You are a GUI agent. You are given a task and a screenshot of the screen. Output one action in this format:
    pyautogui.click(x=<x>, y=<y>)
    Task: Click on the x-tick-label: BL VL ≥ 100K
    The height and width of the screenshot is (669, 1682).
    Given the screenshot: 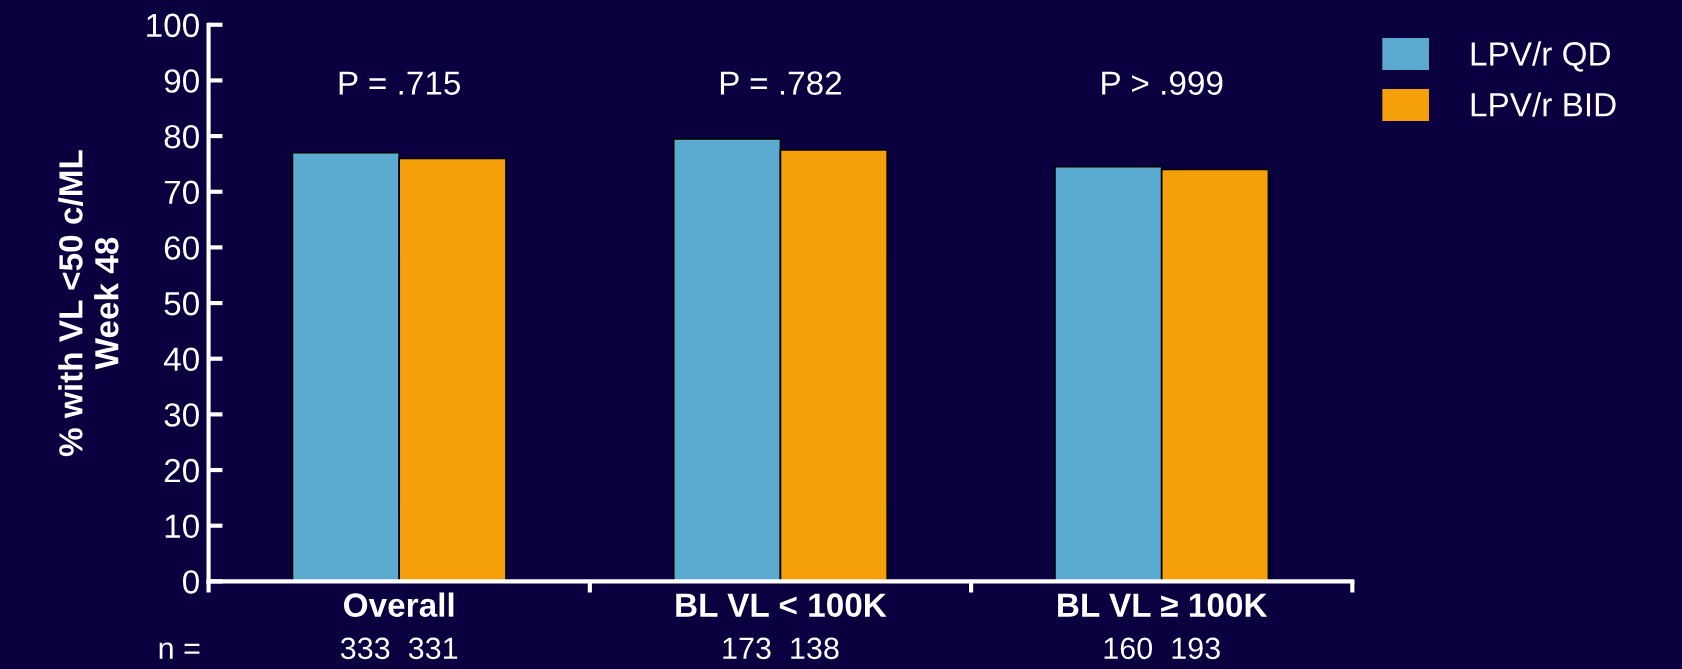 What is the action you would take?
    pyautogui.click(x=1163, y=605)
    